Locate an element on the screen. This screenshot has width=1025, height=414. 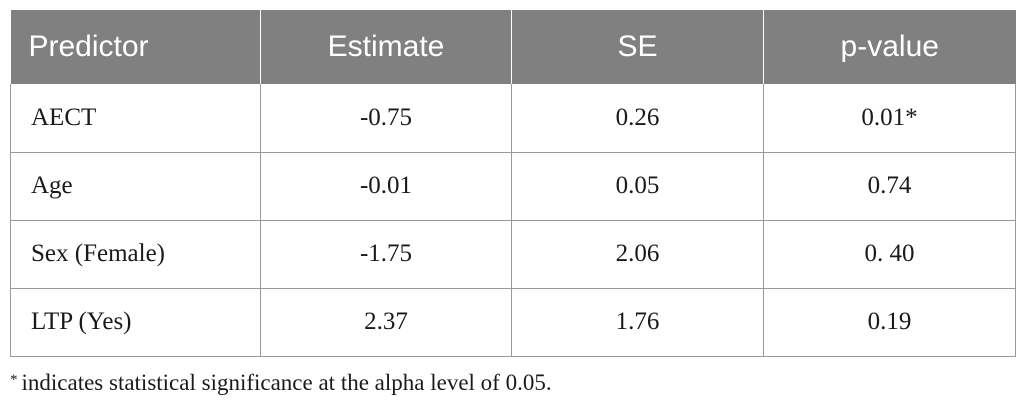
cell-se: 0.05 is located at coordinates (637, 186).